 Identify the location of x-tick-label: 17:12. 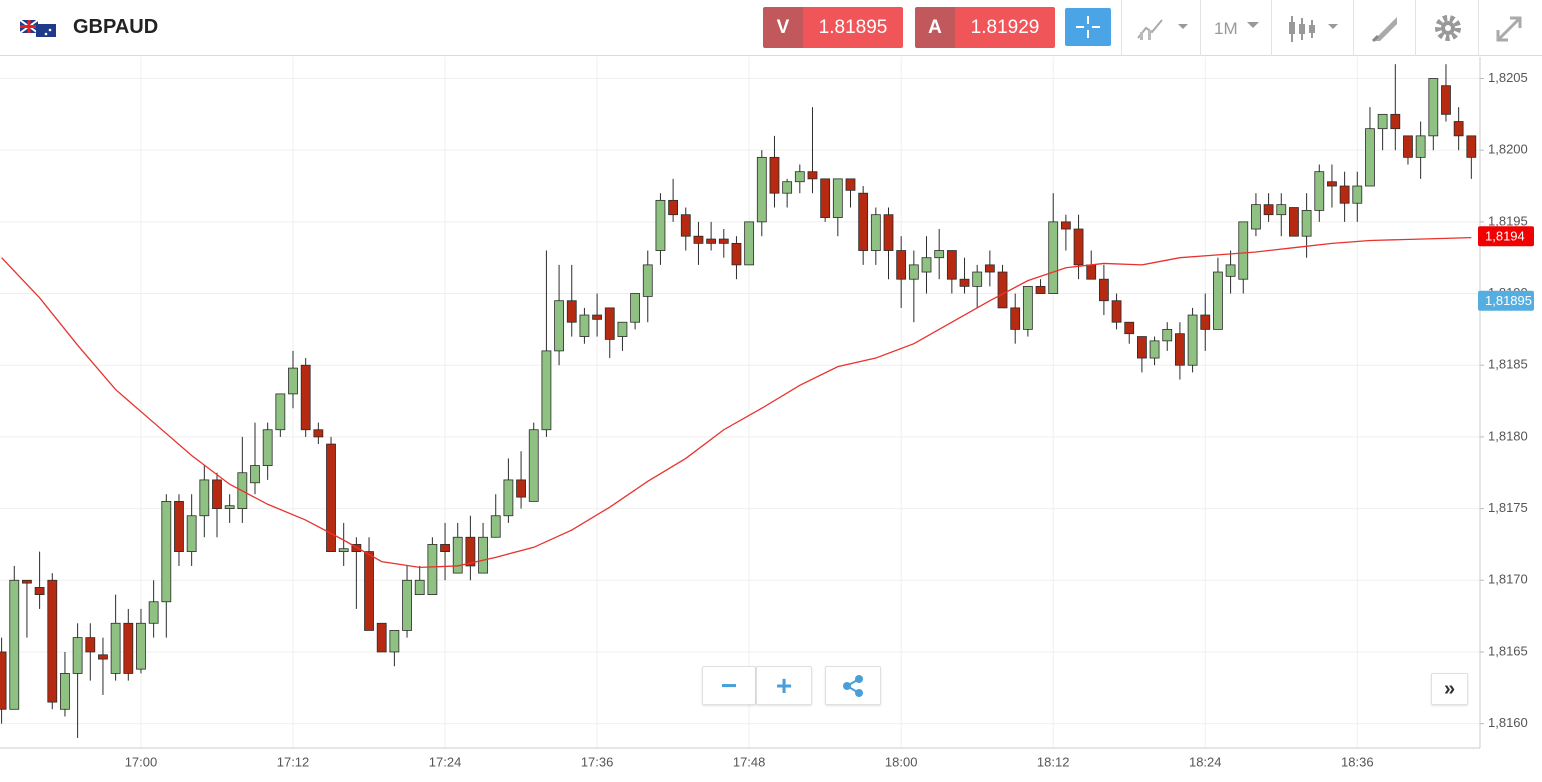
(293, 761).